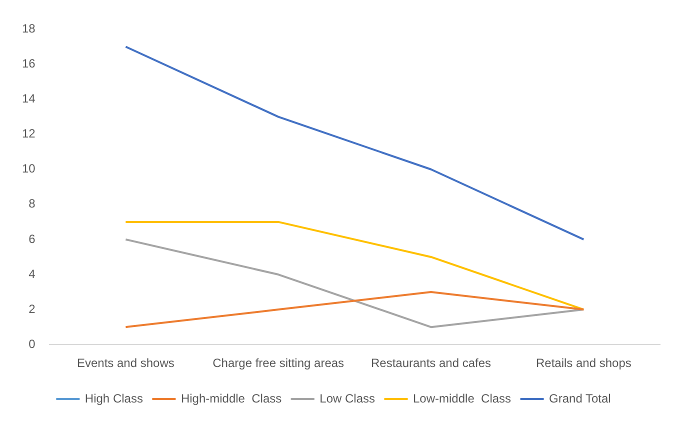 The image size is (680, 423). What do you see at coordinates (29, 133) in the screenshot?
I see `y-tick-label: 12` at bounding box center [29, 133].